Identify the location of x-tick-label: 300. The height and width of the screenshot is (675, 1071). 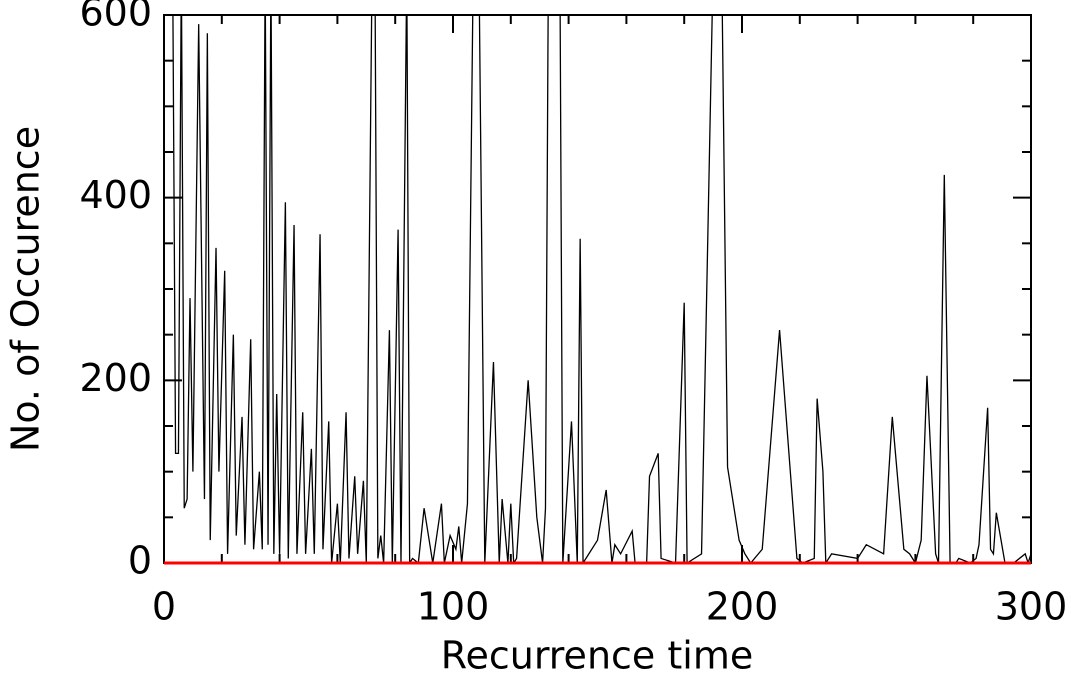
(1031, 607).